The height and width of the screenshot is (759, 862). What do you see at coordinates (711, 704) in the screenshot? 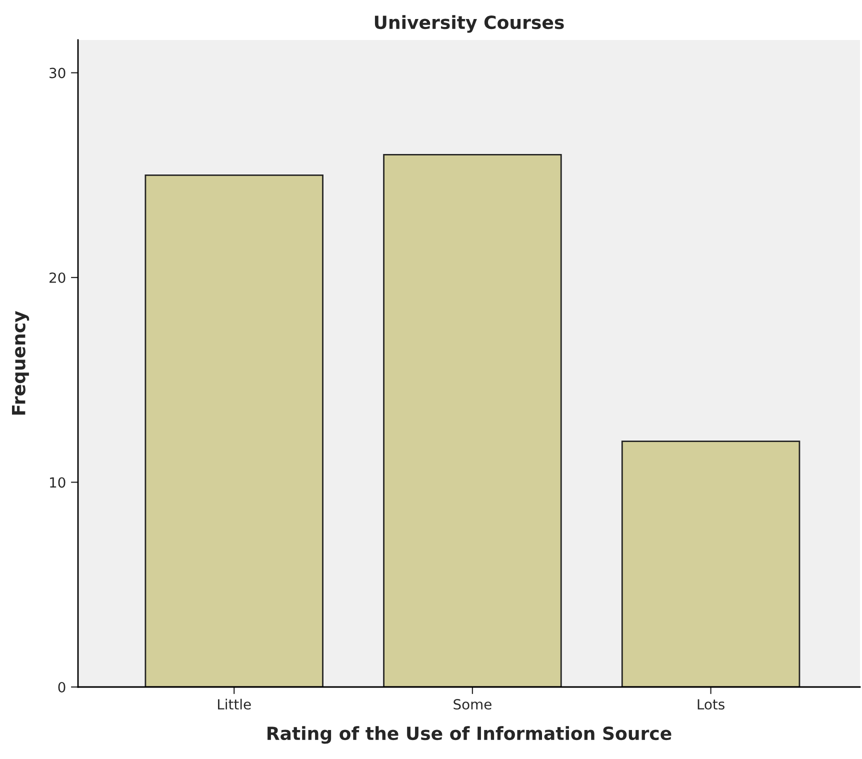
I see `x-tick-label: Lots` at bounding box center [711, 704].